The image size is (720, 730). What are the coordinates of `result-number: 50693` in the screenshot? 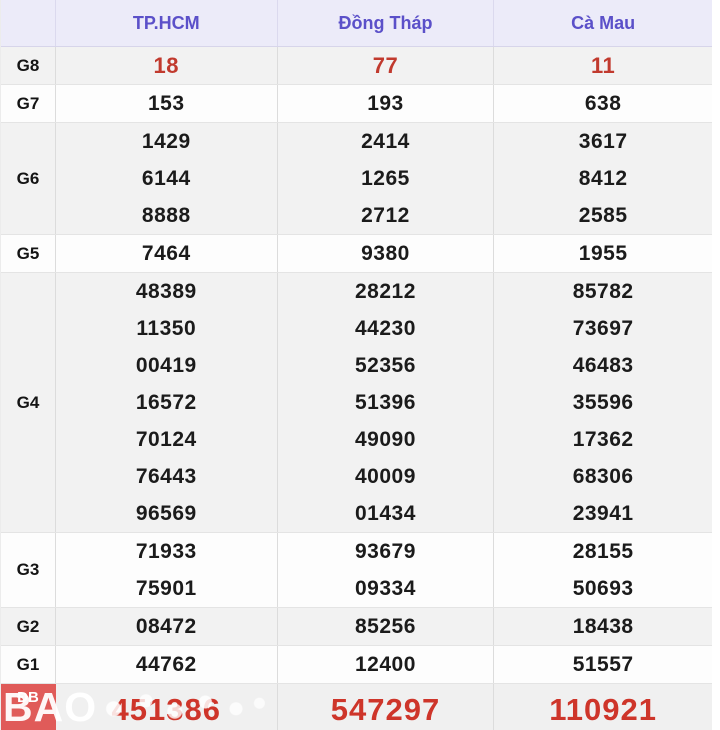 It's located at (603, 588).